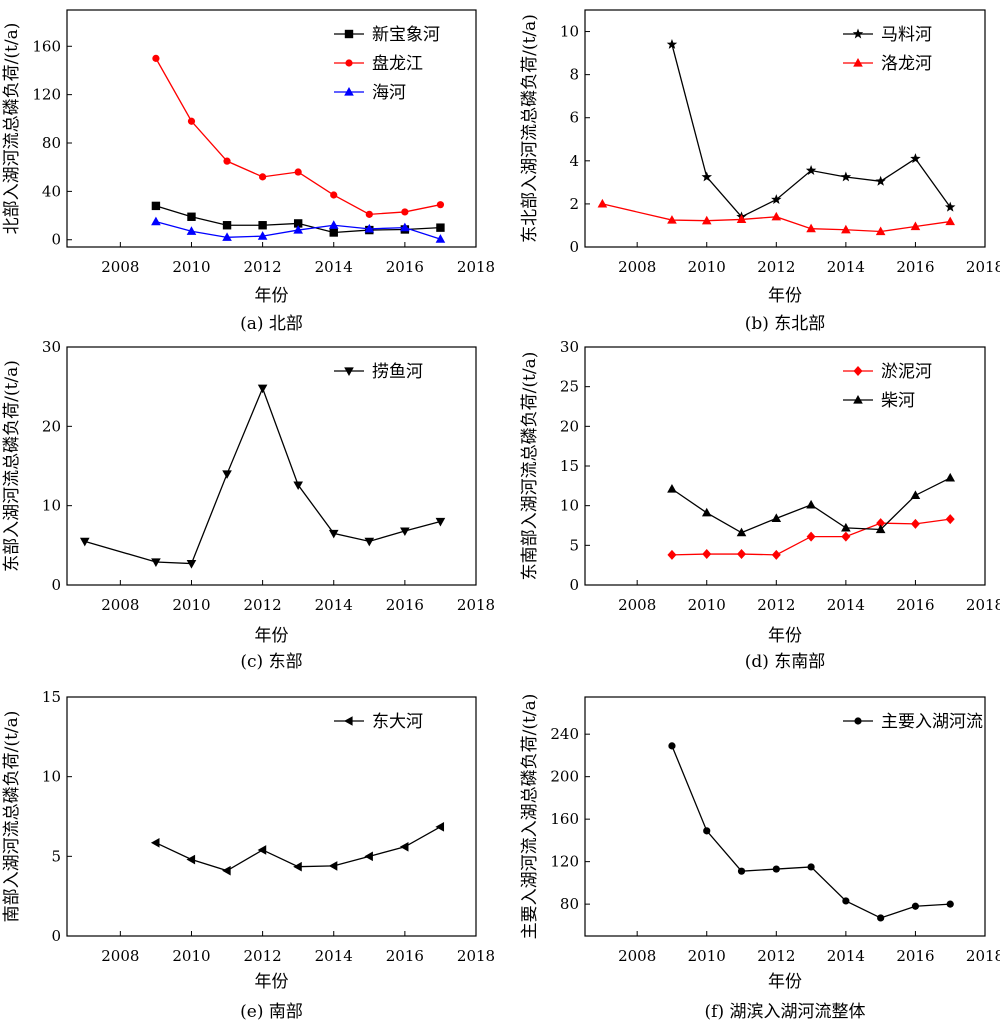 The image size is (1000, 1025). I want to click on y-tick-label: 200, so click(564, 777).